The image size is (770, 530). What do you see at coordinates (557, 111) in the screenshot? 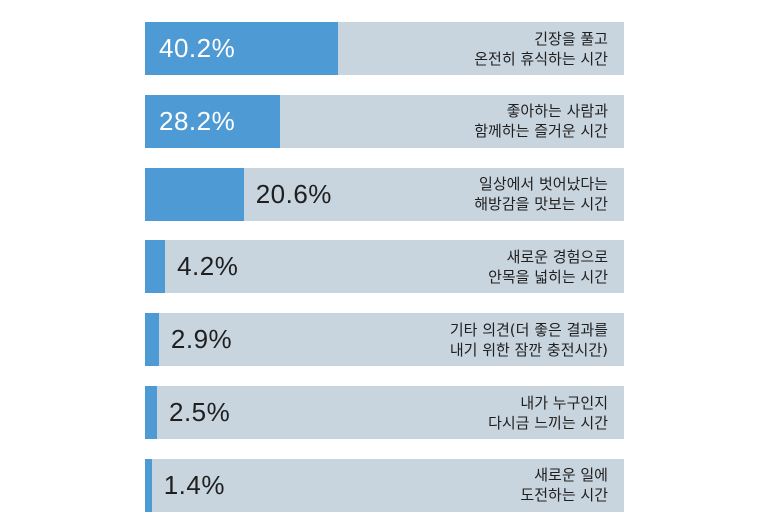
I see `category-label-line: 좋아하는 사람과` at bounding box center [557, 111].